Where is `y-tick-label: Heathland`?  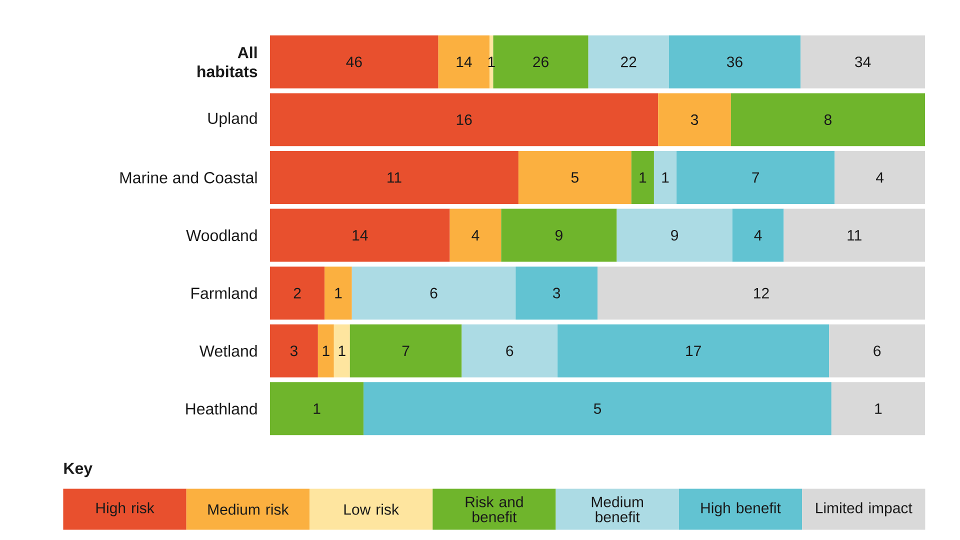
y-tick-label: Heathland is located at coordinates (221, 408).